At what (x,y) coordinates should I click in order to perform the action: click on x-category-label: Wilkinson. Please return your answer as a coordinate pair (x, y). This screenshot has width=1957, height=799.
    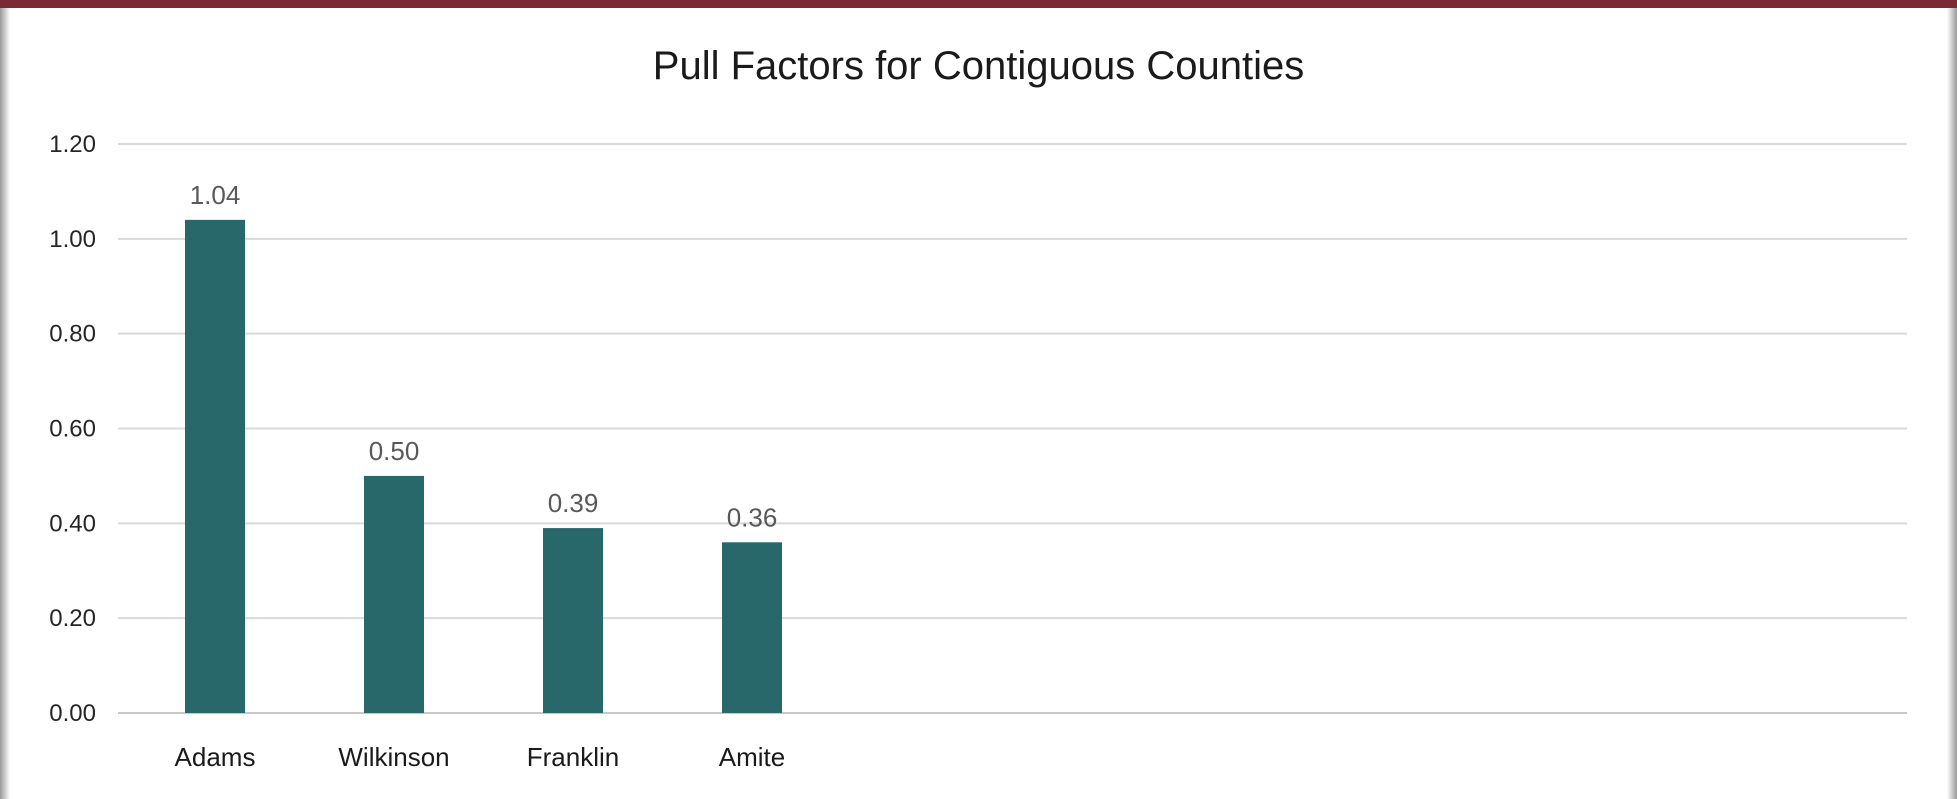
    Looking at the image, I should click on (393, 757).